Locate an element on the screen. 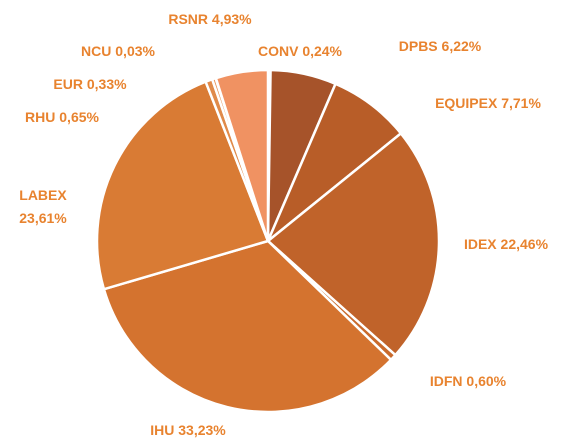 This screenshot has width=568, height=446. label-value: 23,61% is located at coordinates (43, 218).